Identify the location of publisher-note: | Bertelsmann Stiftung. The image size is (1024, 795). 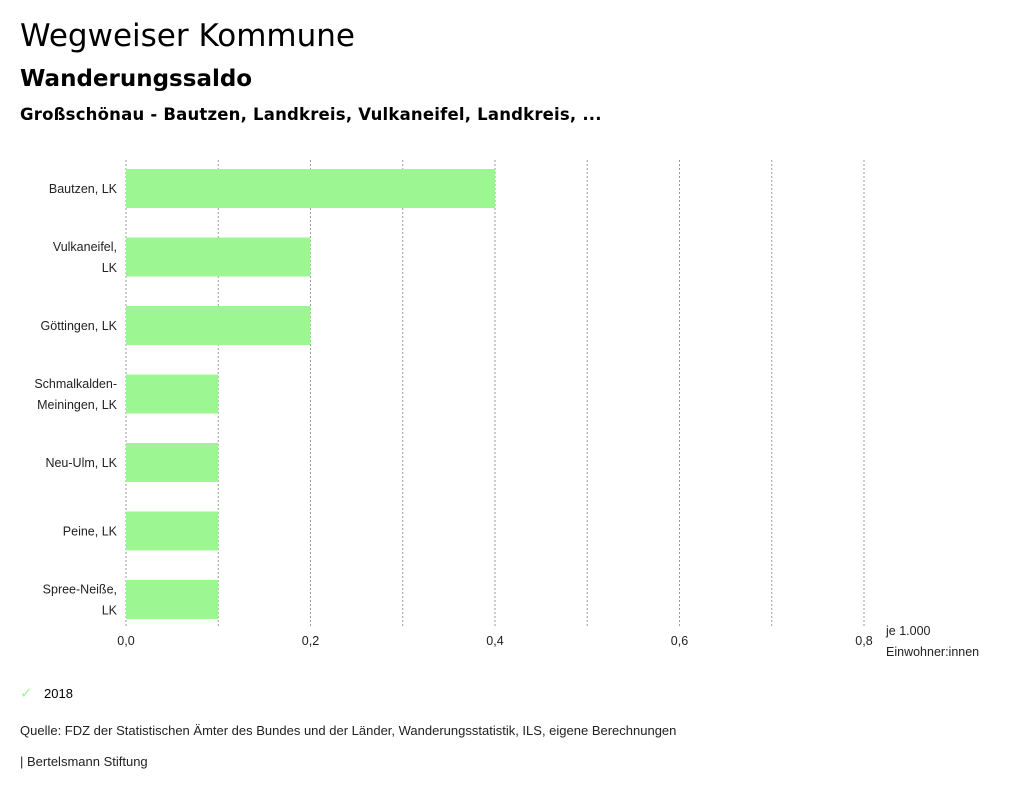
(84, 761).